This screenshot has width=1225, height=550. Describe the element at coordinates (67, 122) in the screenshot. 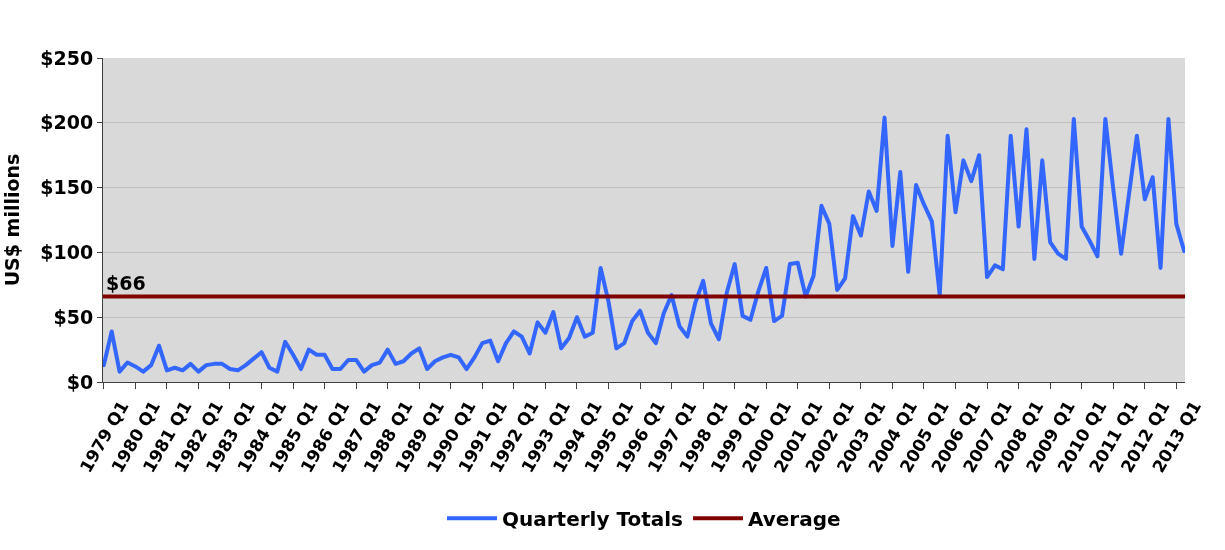

I see `y-tick-label: $200` at that location.